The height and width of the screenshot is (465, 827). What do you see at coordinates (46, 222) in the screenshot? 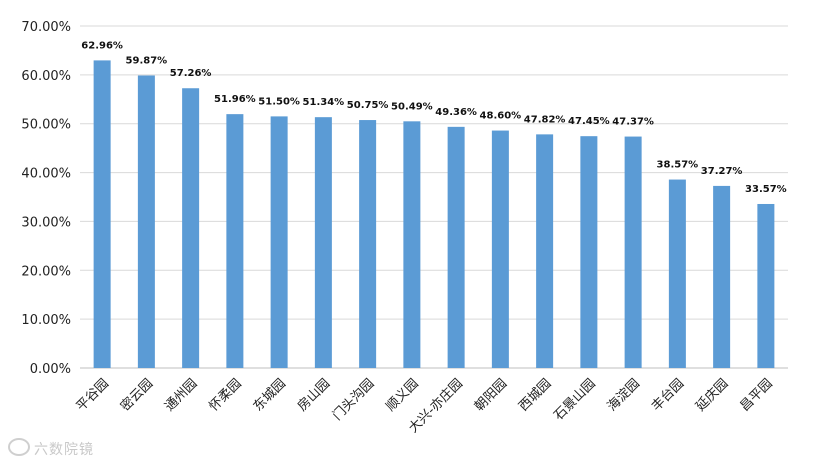
I see `y-tick-label: 30.00%` at bounding box center [46, 222].